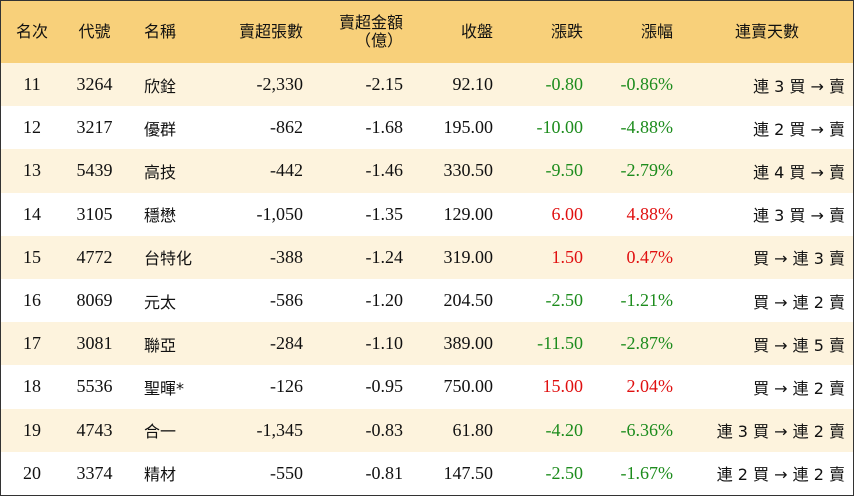 This screenshot has width=854, height=496. Describe the element at coordinates (261, 257) in the screenshot. I see `table-cell: -388` at that location.